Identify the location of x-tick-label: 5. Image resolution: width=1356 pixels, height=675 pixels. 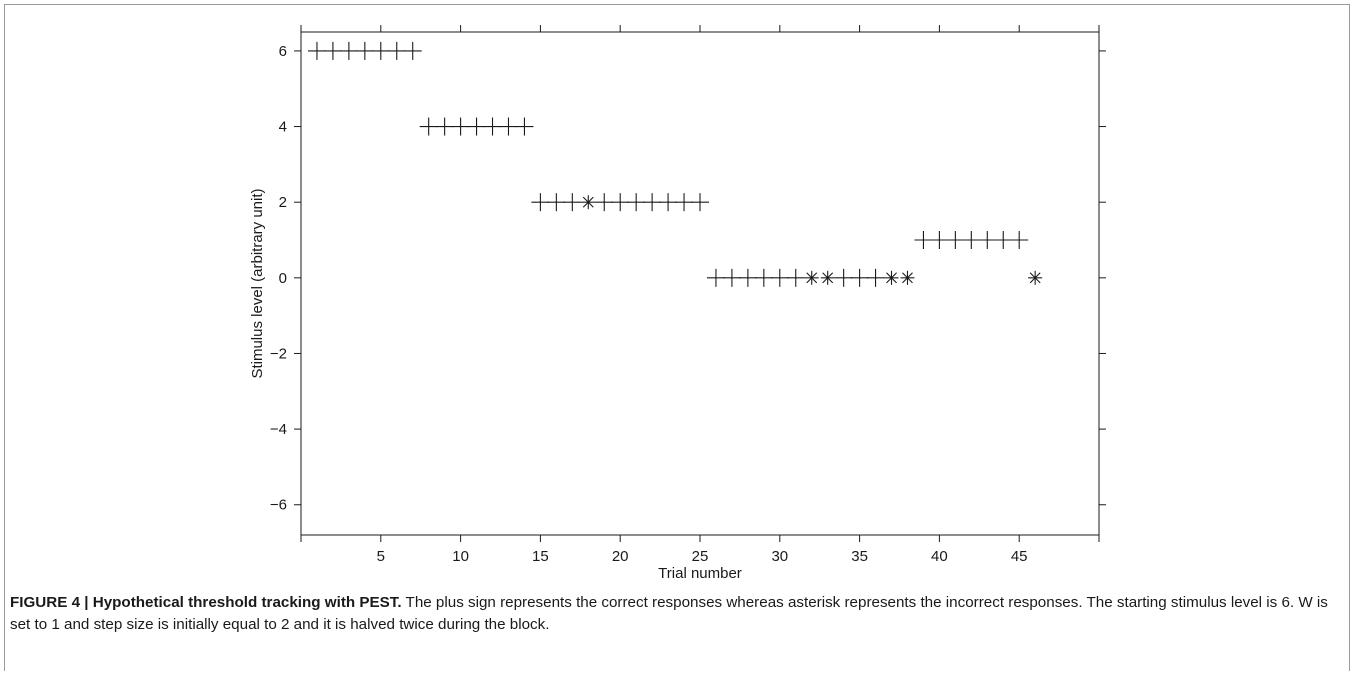
(381, 556).